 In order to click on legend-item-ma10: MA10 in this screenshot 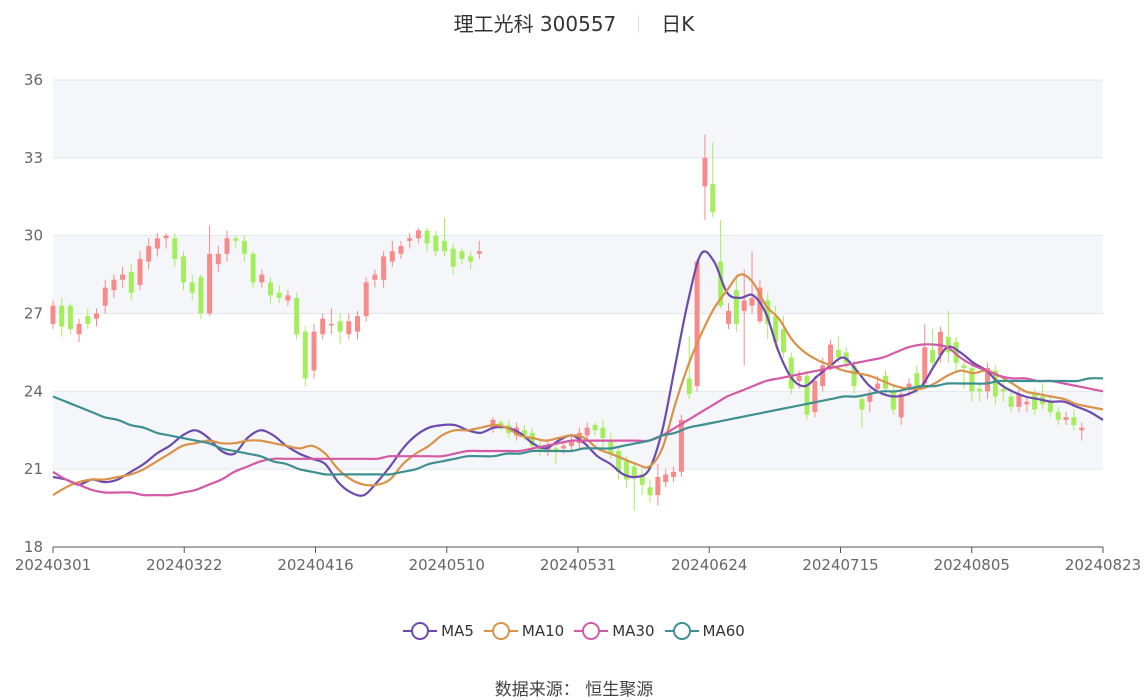, I will do `click(524, 631)`.